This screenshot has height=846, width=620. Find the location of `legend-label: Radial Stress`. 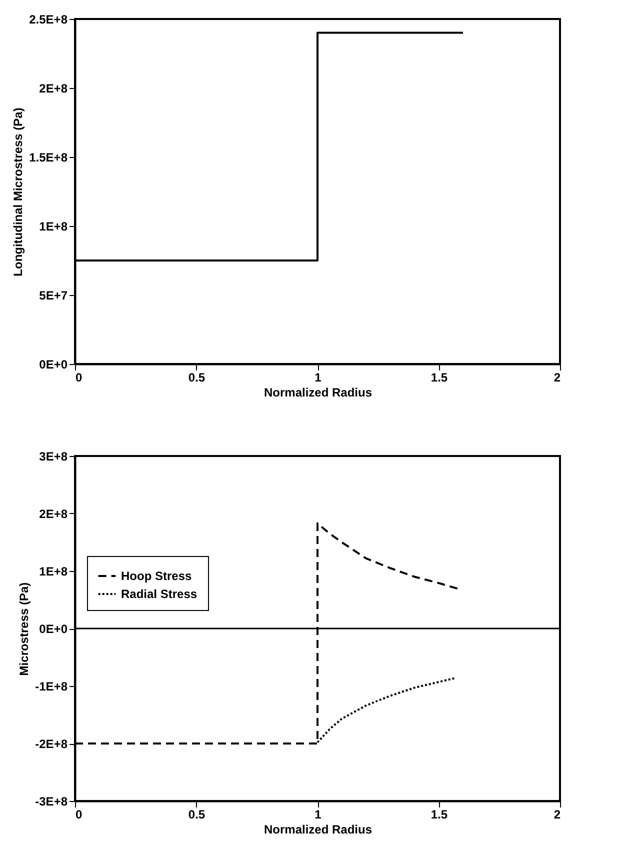

legend-label: Radial Stress is located at coordinates (159, 594).